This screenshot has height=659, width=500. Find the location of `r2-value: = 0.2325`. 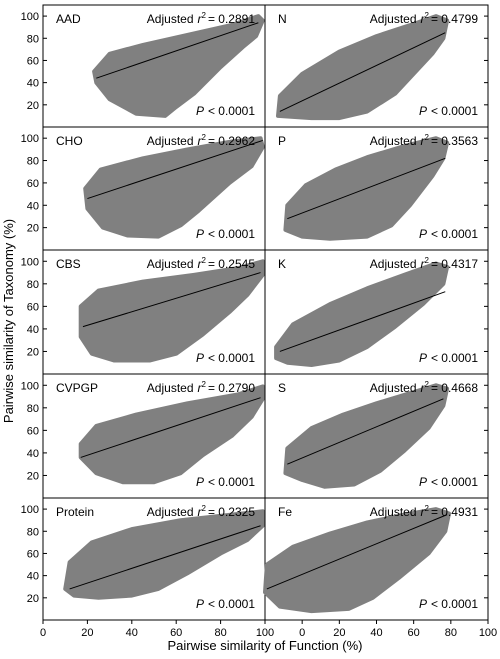

r2-value: = 0.2325 is located at coordinates (231, 512).